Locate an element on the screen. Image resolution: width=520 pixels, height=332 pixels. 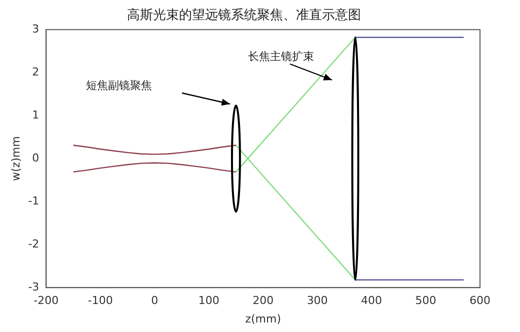
x-tick-label: 300 is located at coordinates (317, 301).